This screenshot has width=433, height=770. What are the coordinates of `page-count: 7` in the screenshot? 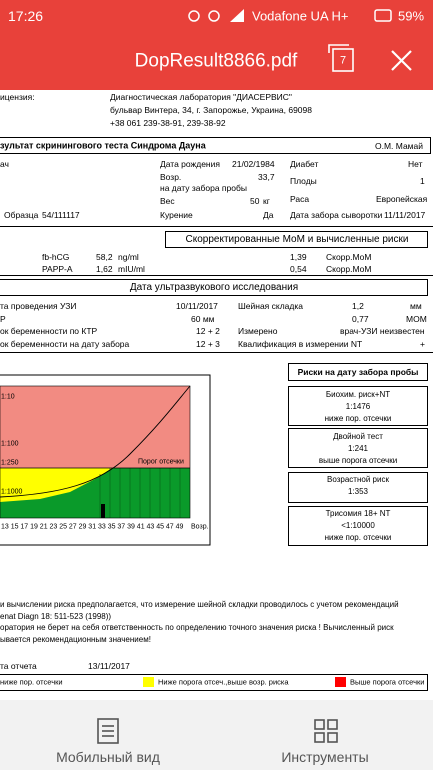 It's located at (343, 60).